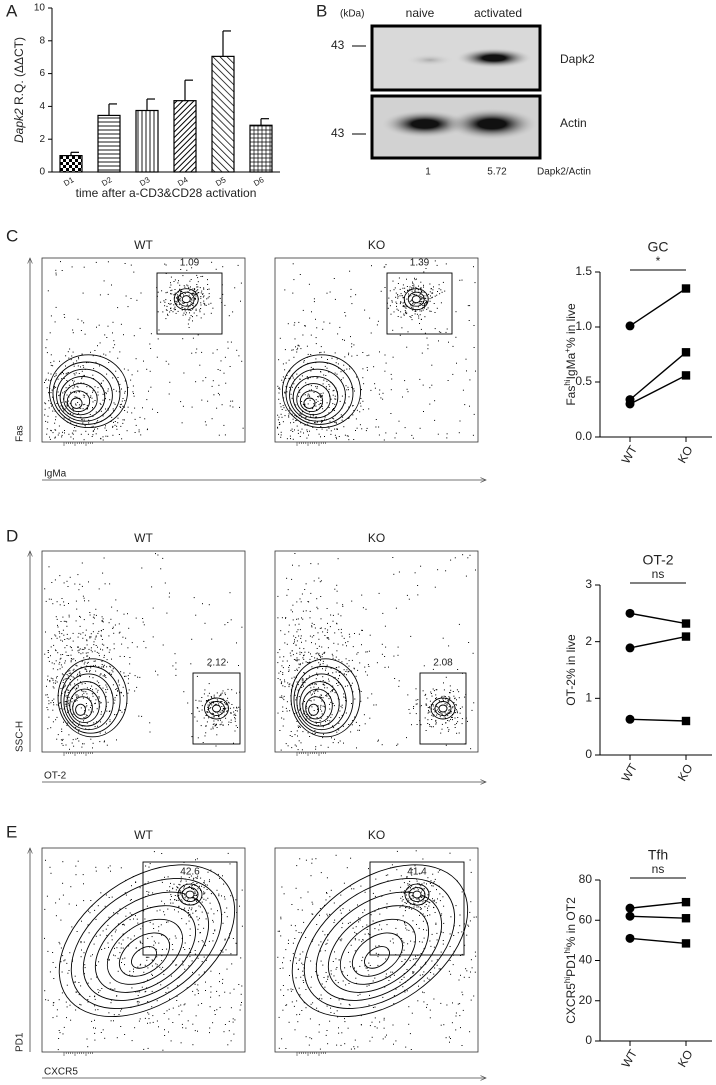 The image size is (716, 1085). I want to click on x-axis-title: CXCR5, so click(61, 1072).